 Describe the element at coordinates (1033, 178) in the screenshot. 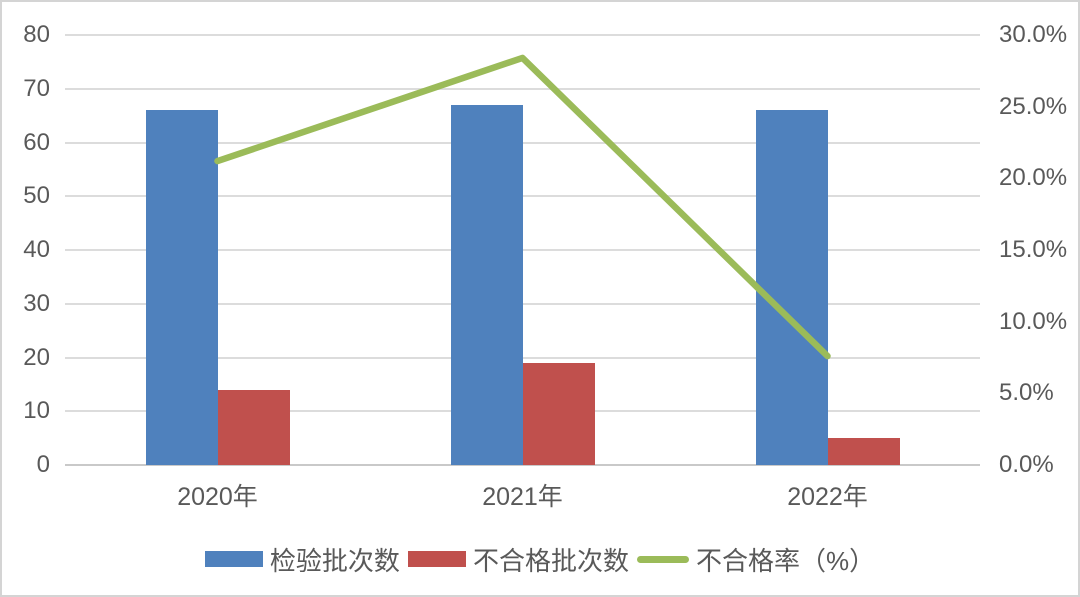

I see `right-axis-tick-20.0%: 20.0%` at that location.